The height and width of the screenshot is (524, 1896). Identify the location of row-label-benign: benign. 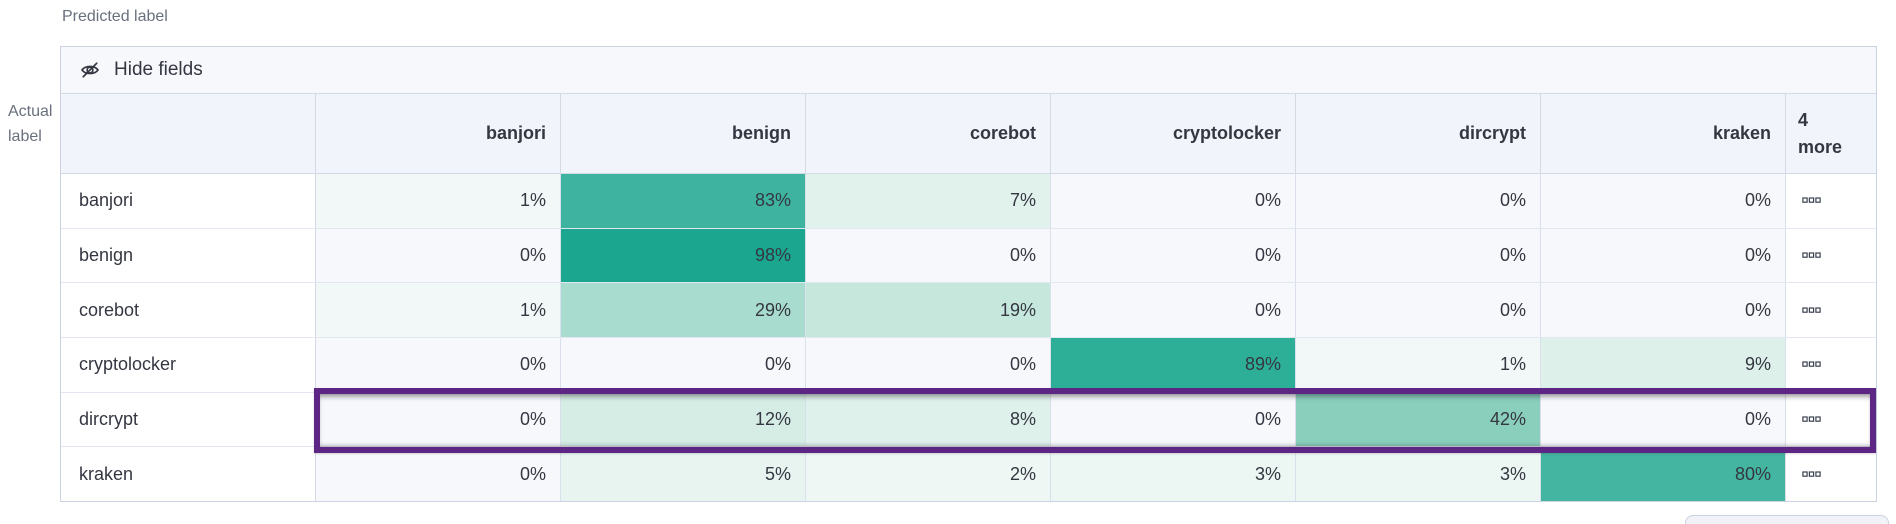
(188, 255).